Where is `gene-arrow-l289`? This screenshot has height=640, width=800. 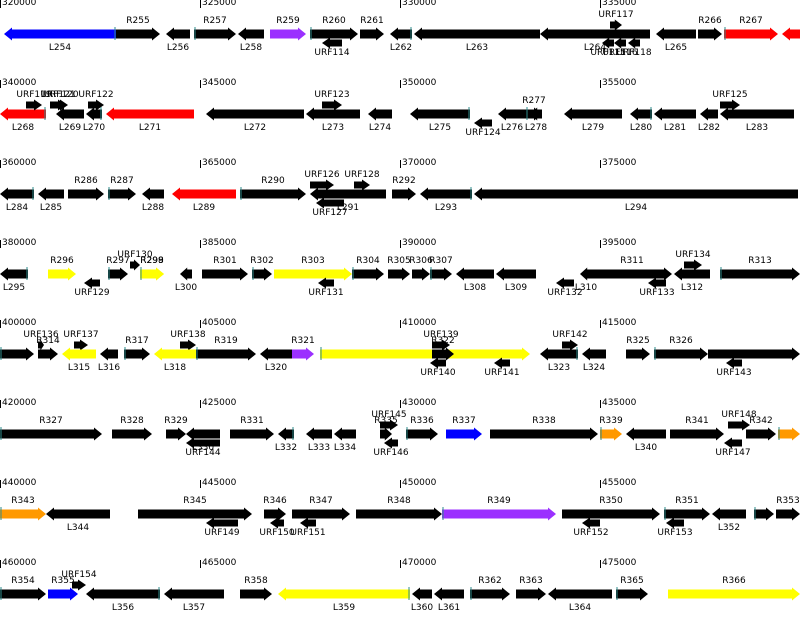
gene-arrow-l289 is located at coordinates (204, 194).